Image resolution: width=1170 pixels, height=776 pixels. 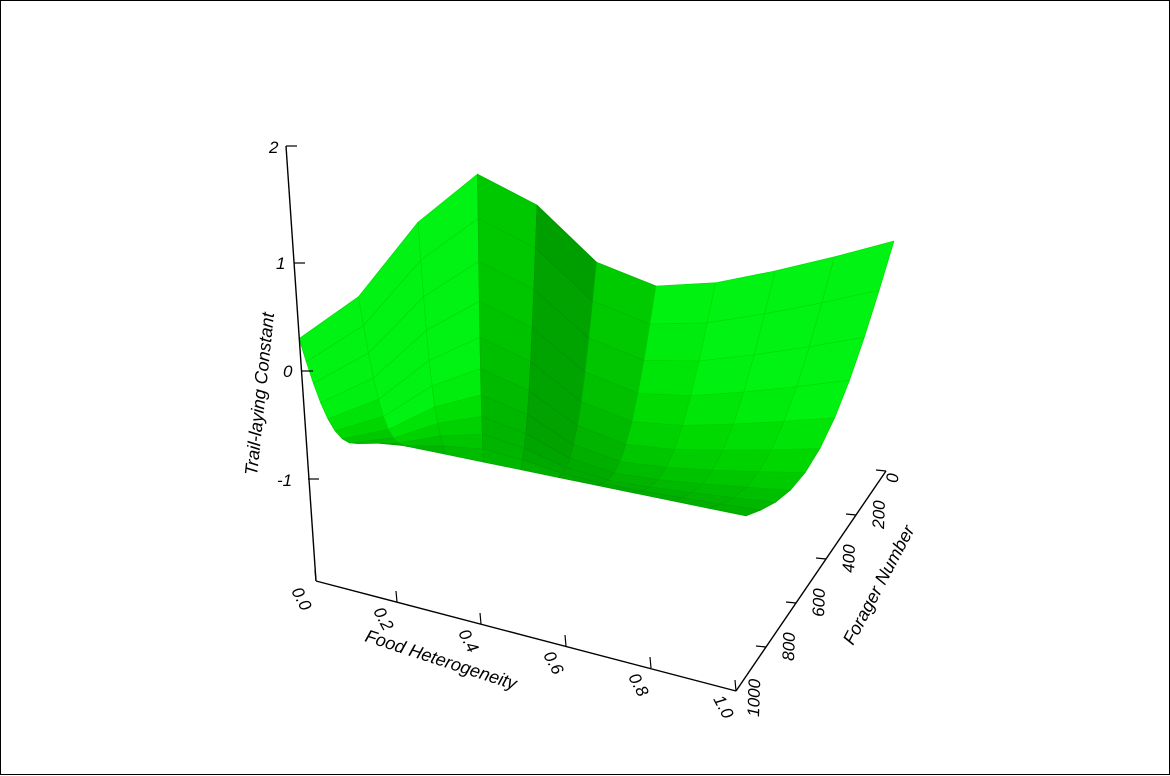 I want to click on z-tick-label: 2, so click(x=273, y=147).